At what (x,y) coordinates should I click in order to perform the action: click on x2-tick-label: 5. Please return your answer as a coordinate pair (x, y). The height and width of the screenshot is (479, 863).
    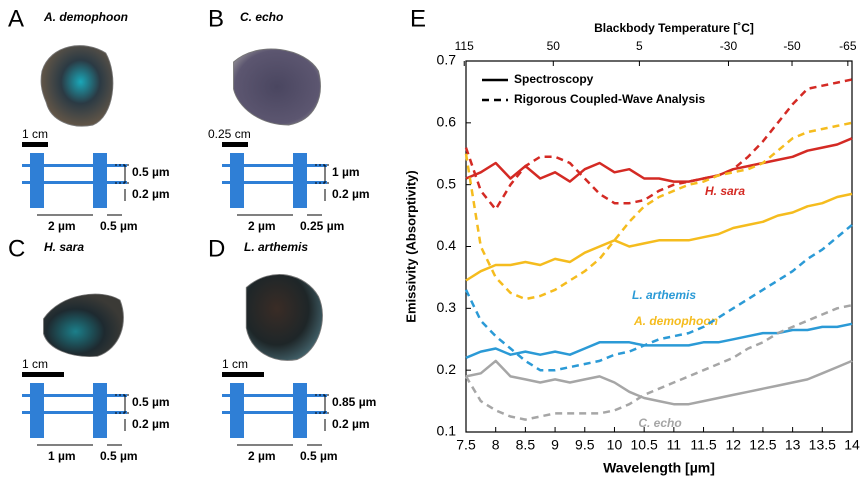
    Looking at the image, I should click on (639, 46).